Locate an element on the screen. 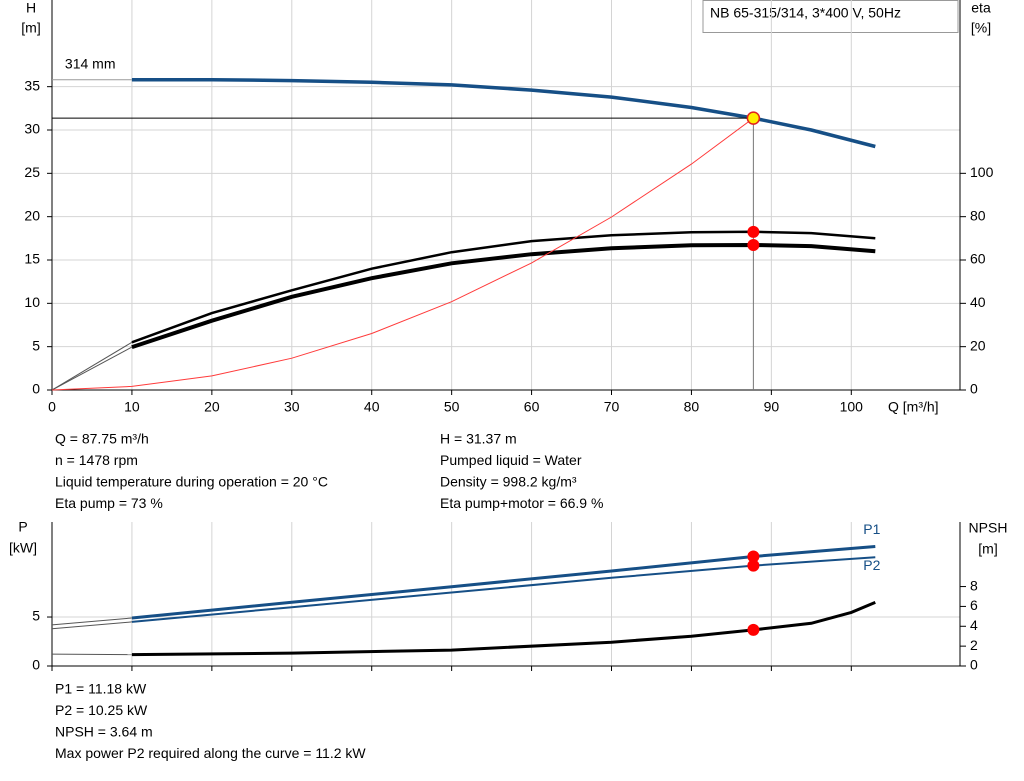 This screenshot has height=781, width=1024. y-axis-unit: [m] is located at coordinates (30, 28).